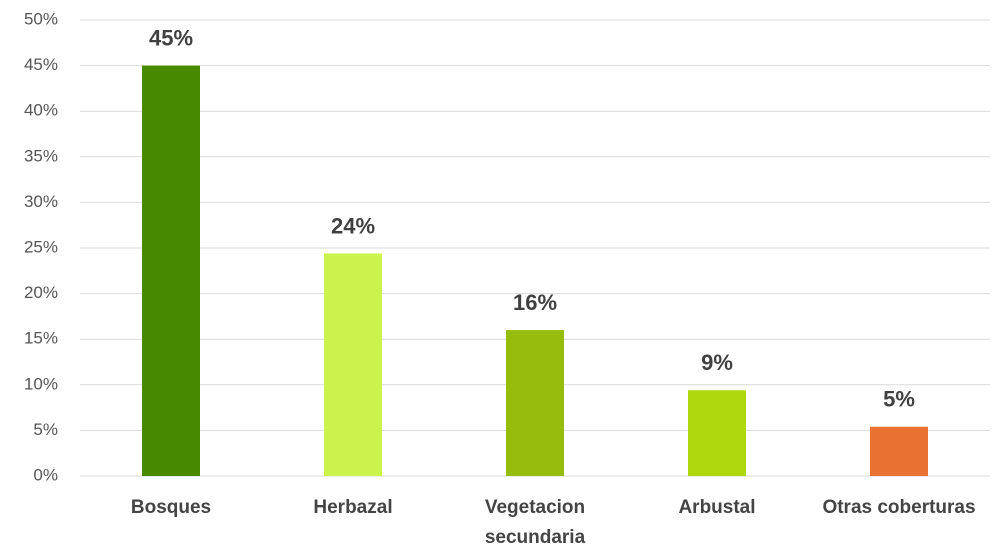 The width and height of the screenshot is (994, 552). I want to click on y-tick-label: 50%, so click(41, 18).